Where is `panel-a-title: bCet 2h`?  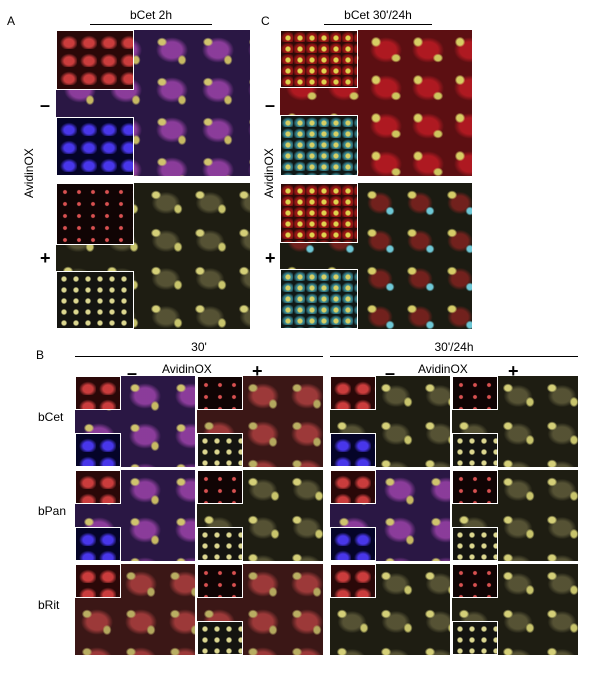
panel-a-title: bCet 2h is located at coordinates (151, 15).